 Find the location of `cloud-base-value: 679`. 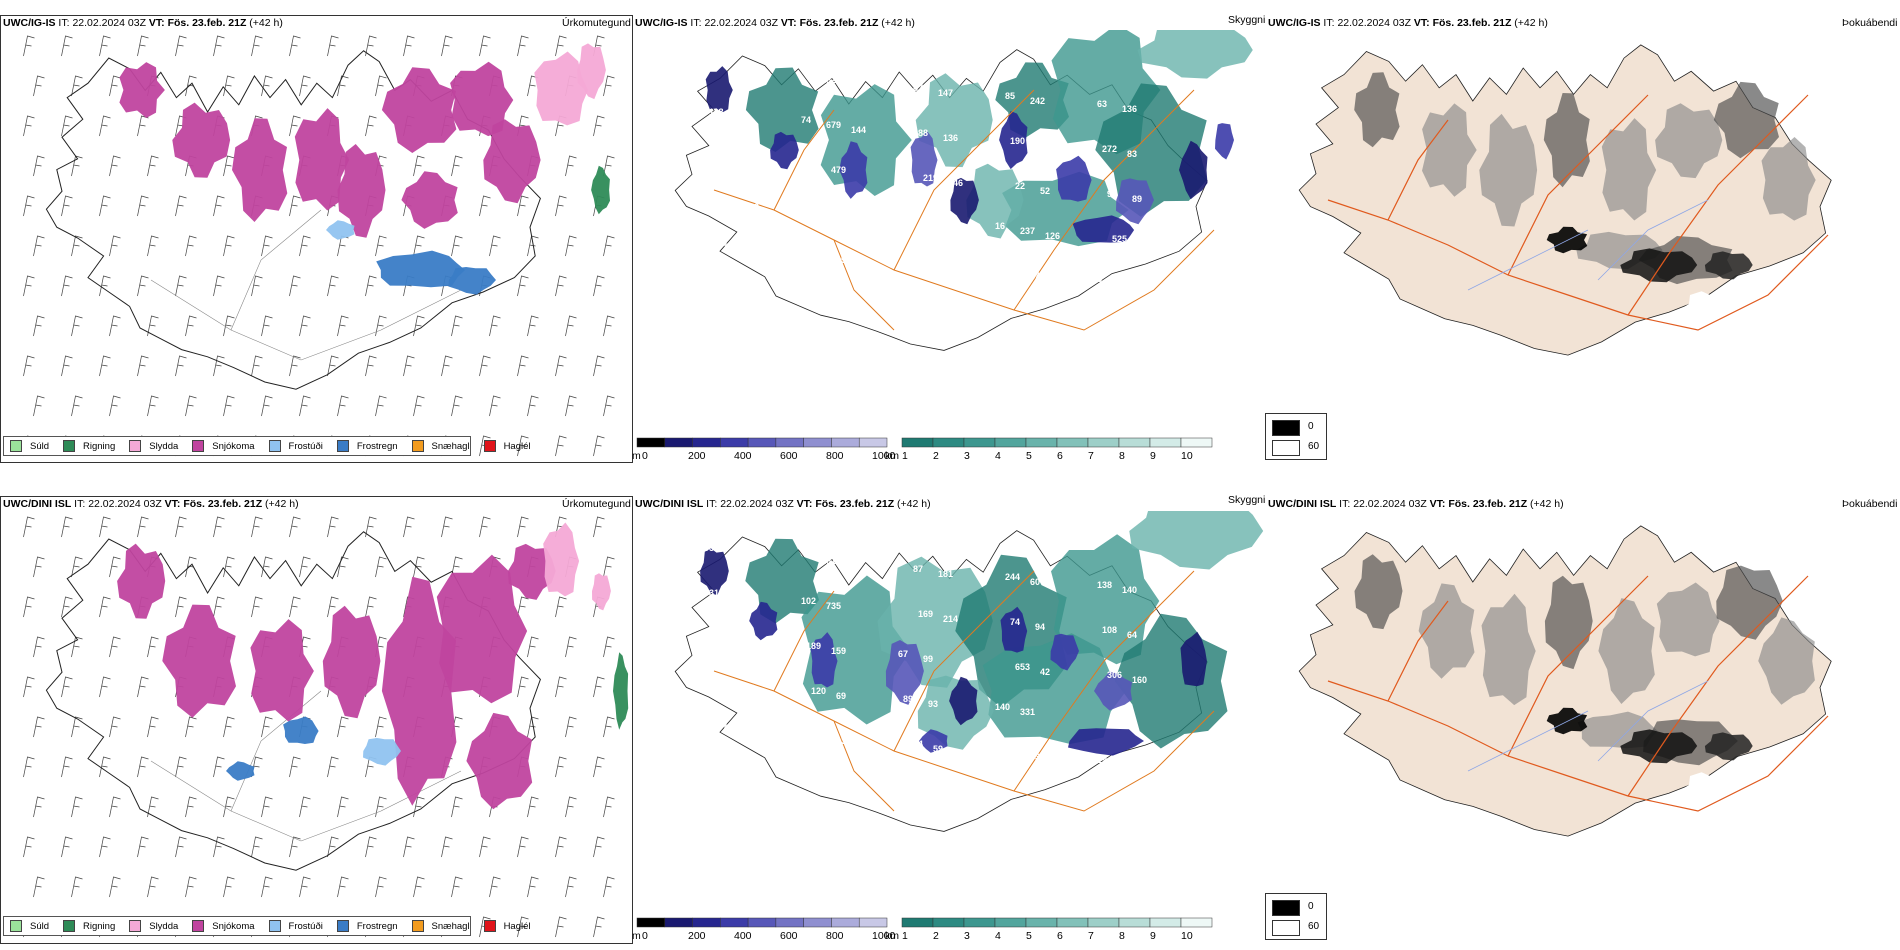

cloud-base-value: 679 is located at coordinates (833, 125).